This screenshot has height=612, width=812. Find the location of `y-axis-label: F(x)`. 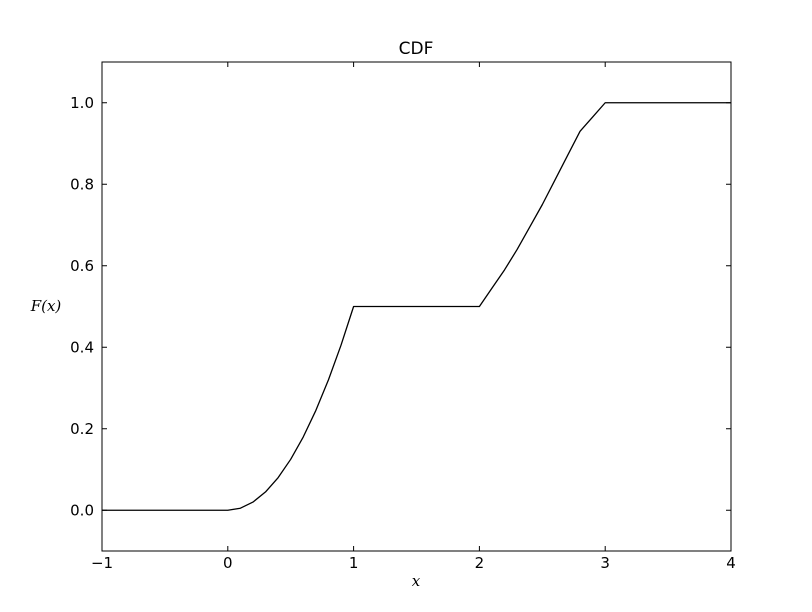

y-axis-label: F(x) is located at coordinates (46, 306).